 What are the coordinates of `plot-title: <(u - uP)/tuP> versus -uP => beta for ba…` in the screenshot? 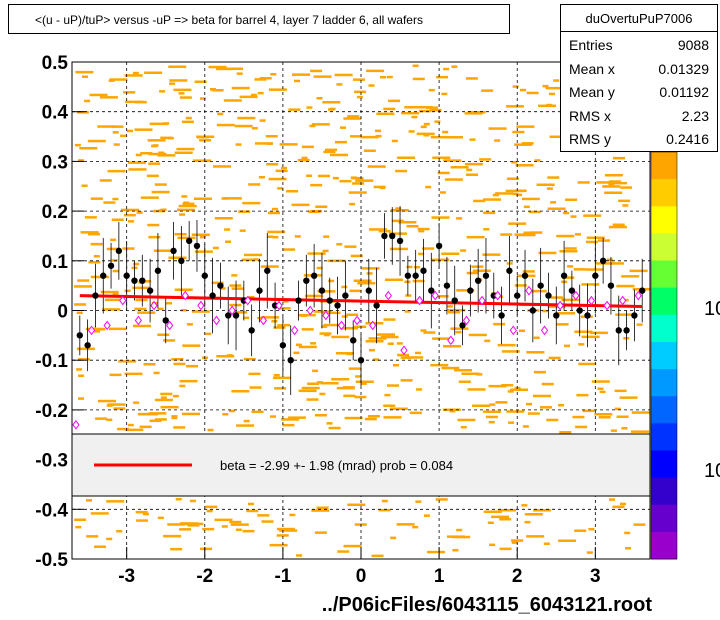 It's located at (229, 20).